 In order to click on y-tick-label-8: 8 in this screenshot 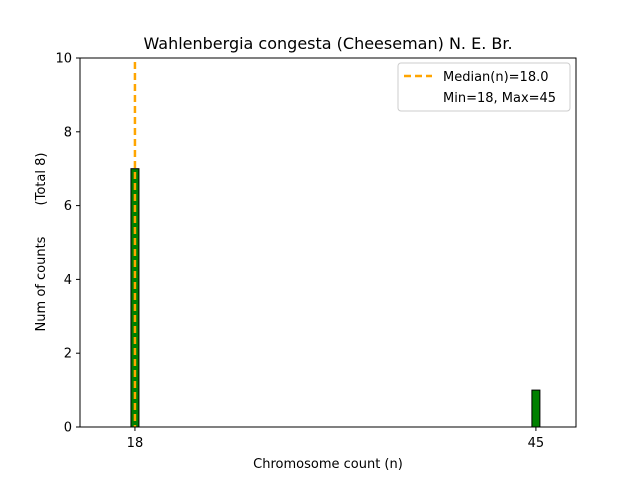, I will do `click(68, 132)`.